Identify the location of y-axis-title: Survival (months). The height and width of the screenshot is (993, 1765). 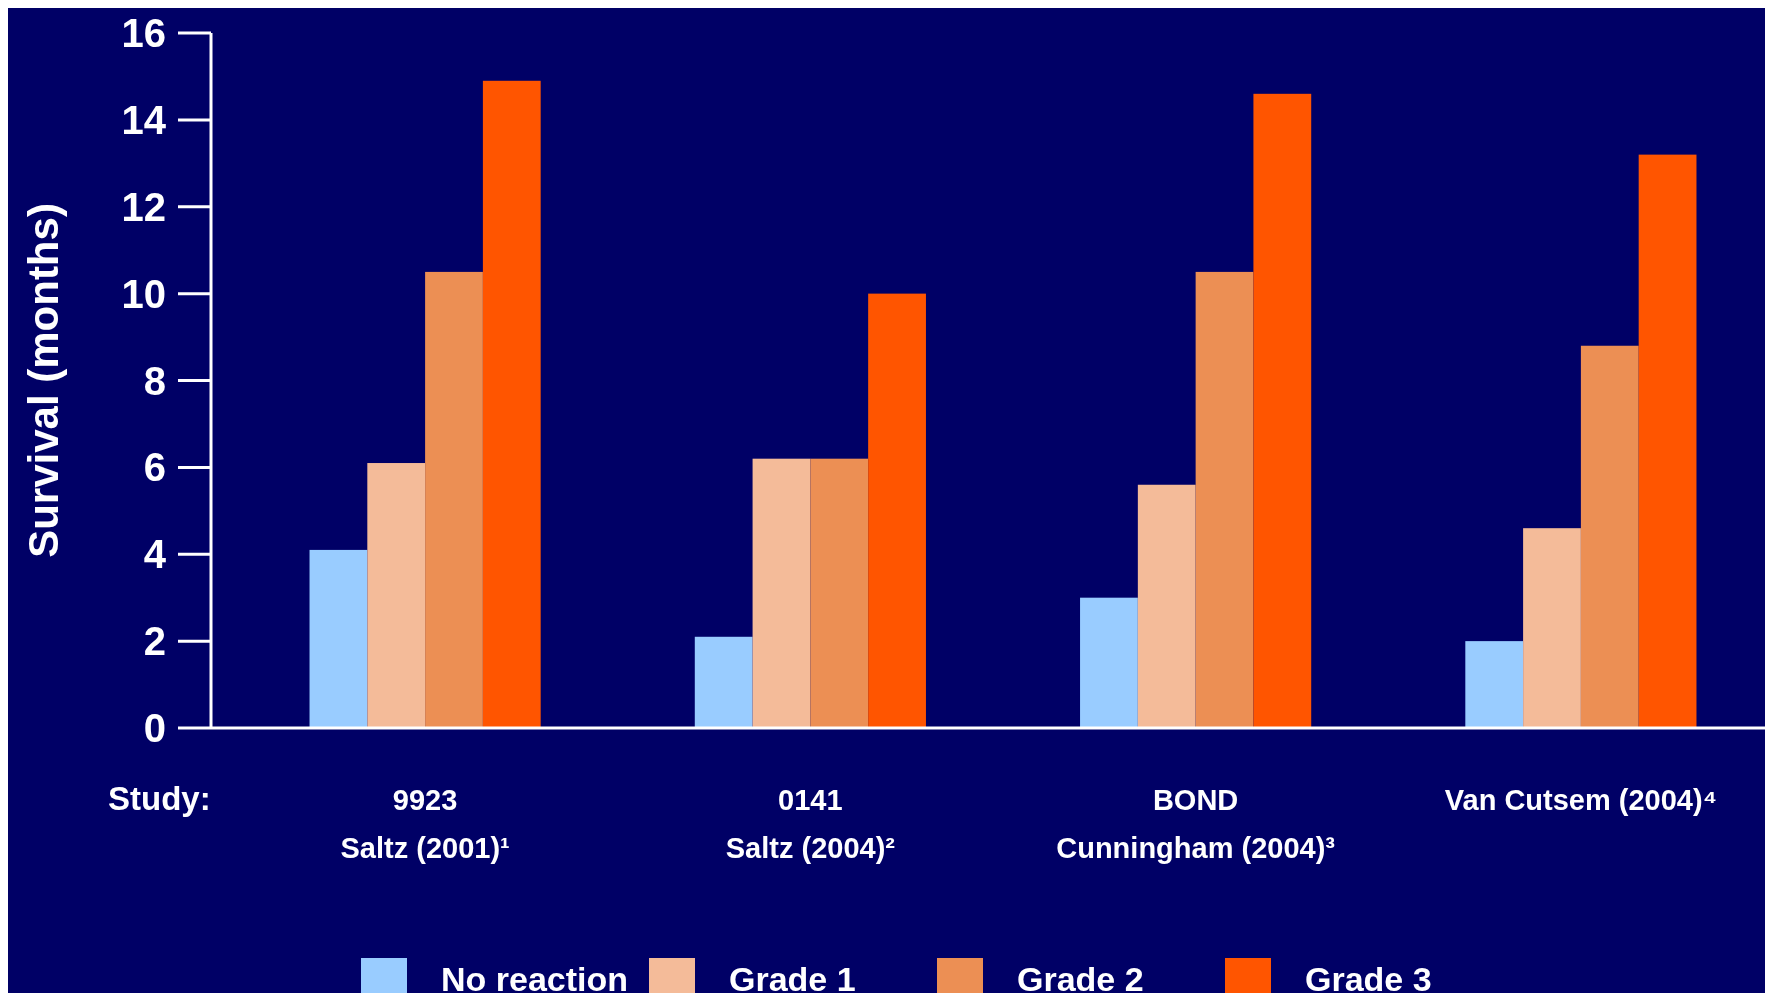
(43, 380).